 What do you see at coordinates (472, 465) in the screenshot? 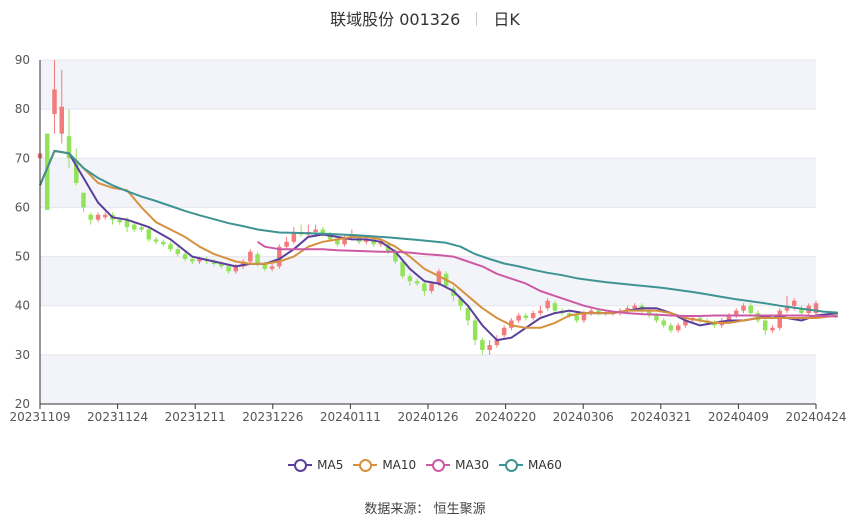
I see `legend-label: MA30` at bounding box center [472, 465].